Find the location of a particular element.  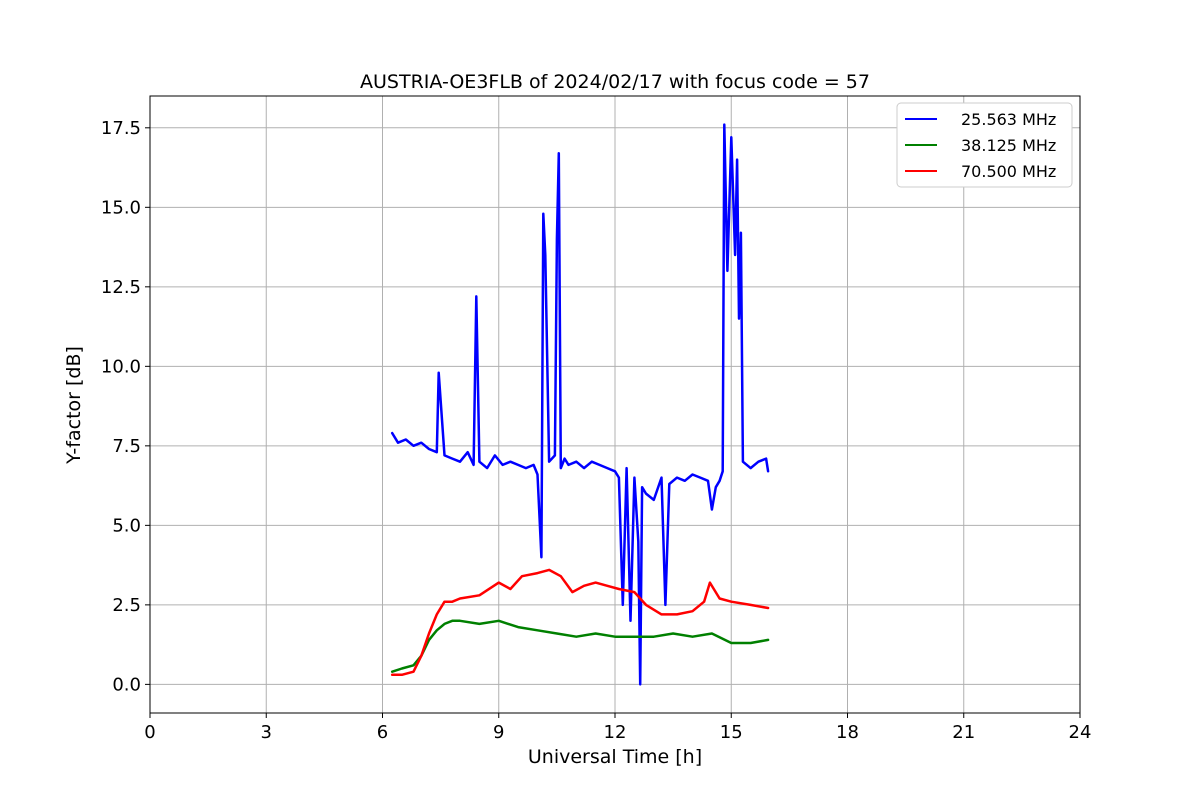

x-tick-label: 12 is located at coordinates (615, 732).